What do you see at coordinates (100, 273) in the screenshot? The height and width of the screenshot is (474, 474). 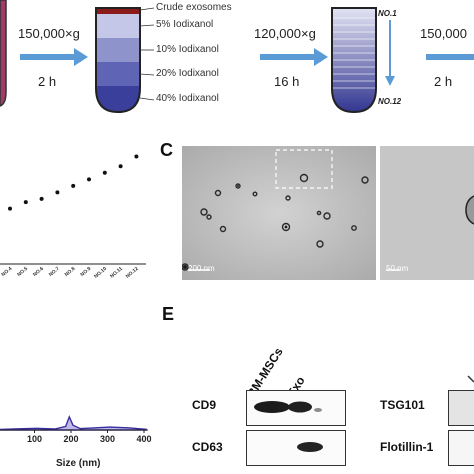 I see `x-tick-label: NO.10` at bounding box center [100, 273].